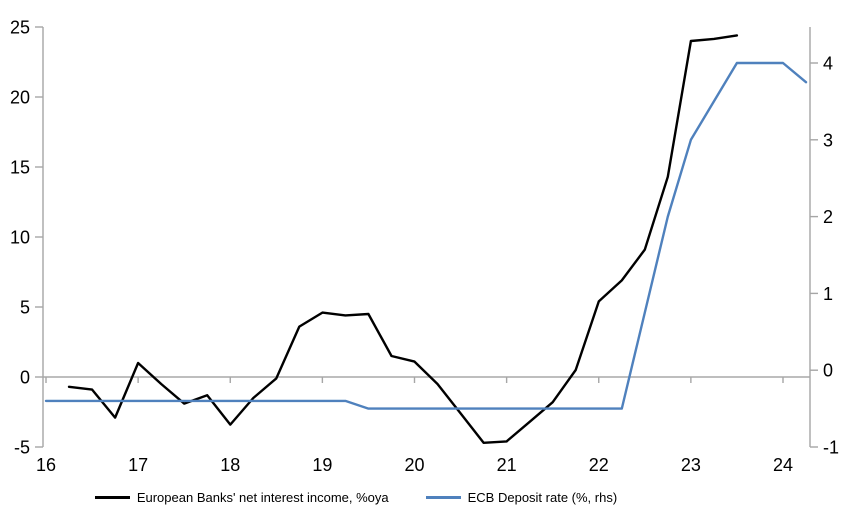 Image resolution: width=852 pixels, height=531 pixels. What do you see at coordinates (322, 465) in the screenshot?
I see `x-axis-tick-label: 19` at bounding box center [322, 465].